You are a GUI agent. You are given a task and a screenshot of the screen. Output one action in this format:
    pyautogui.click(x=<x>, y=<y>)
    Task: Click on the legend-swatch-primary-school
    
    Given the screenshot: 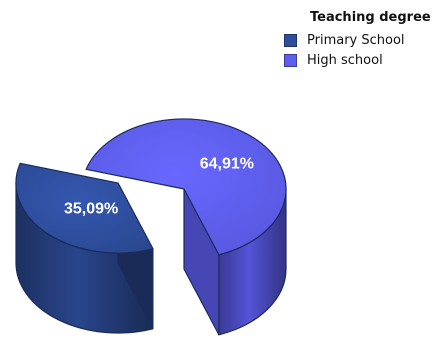 What is the action you would take?
    pyautogui.click(x=290, y=40)
    